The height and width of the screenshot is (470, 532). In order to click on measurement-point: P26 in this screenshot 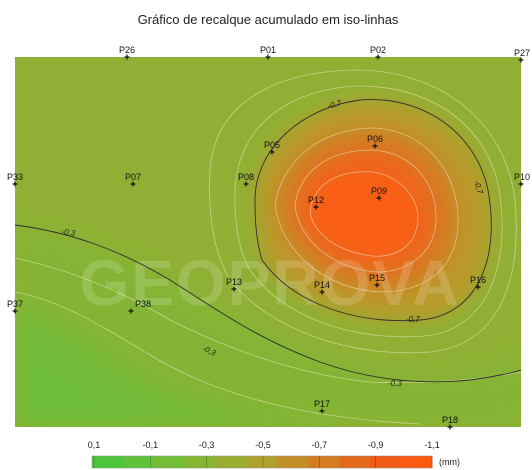, I will do `click(127, 52)`.